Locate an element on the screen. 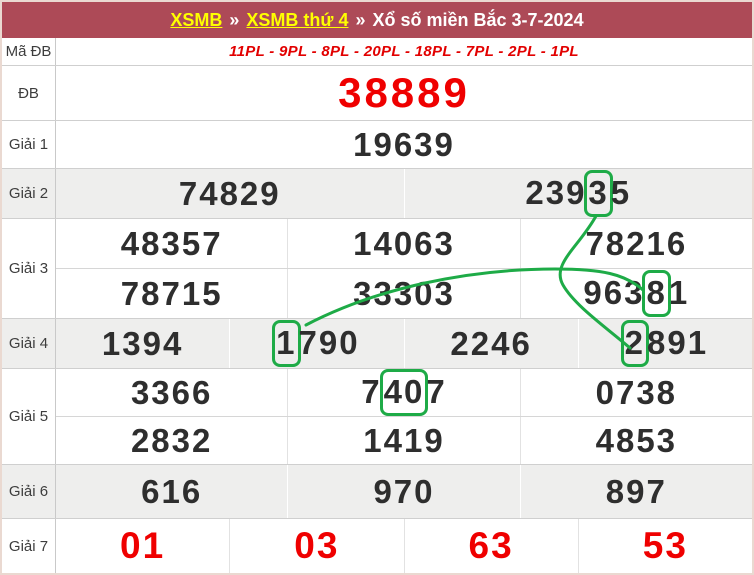 The image size is (754, 575). row-giai-4: Giải 4 1394 1790 2246 2891 is located at coordinates (377, 343).